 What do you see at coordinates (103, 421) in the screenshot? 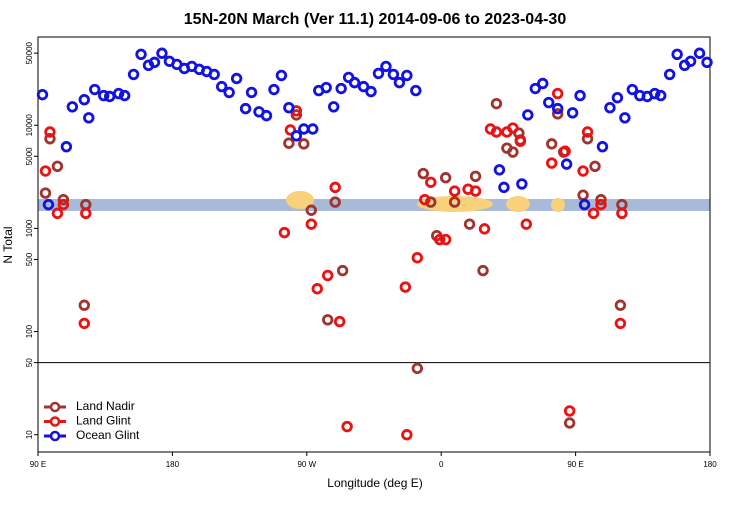
I see `legend-label: Land Glint` at bounding box center [103, 421].